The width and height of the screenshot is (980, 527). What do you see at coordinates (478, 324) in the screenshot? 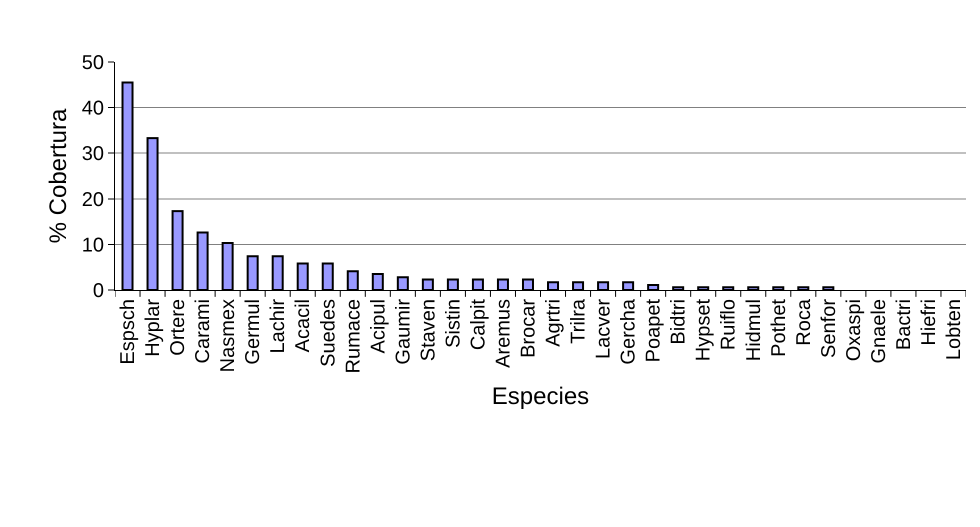
I see `x-tick-label: Calpit` at bounding box center [478, 324].